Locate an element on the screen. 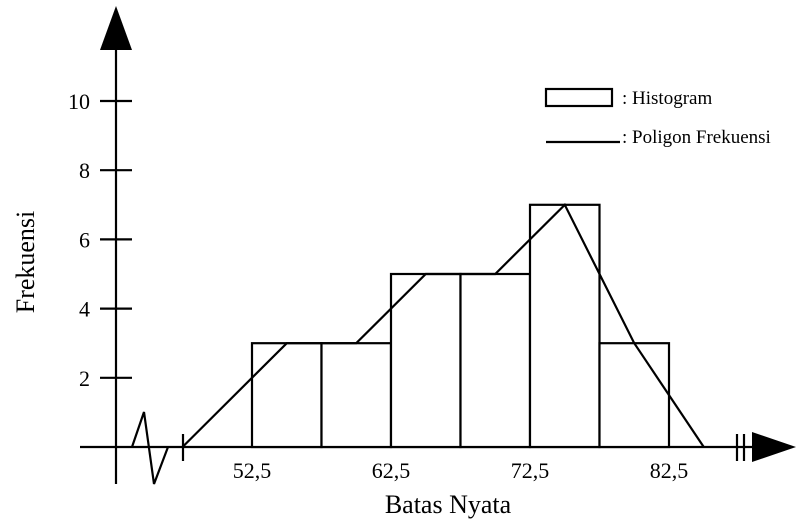 Image resolution: width=812 pixels, height=523 pixels. y-axis is located at coordinates (116, 245).